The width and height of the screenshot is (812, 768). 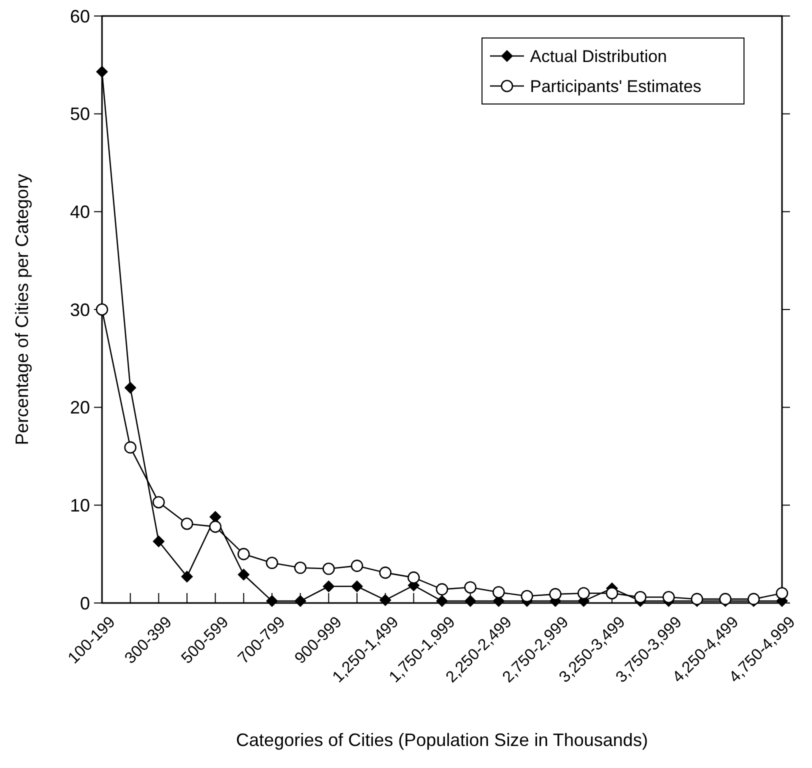 What do you see at coordinates (80, 212) in the screenshot?
I see `y-tick-label: 40` at bounding box center [80, 212].